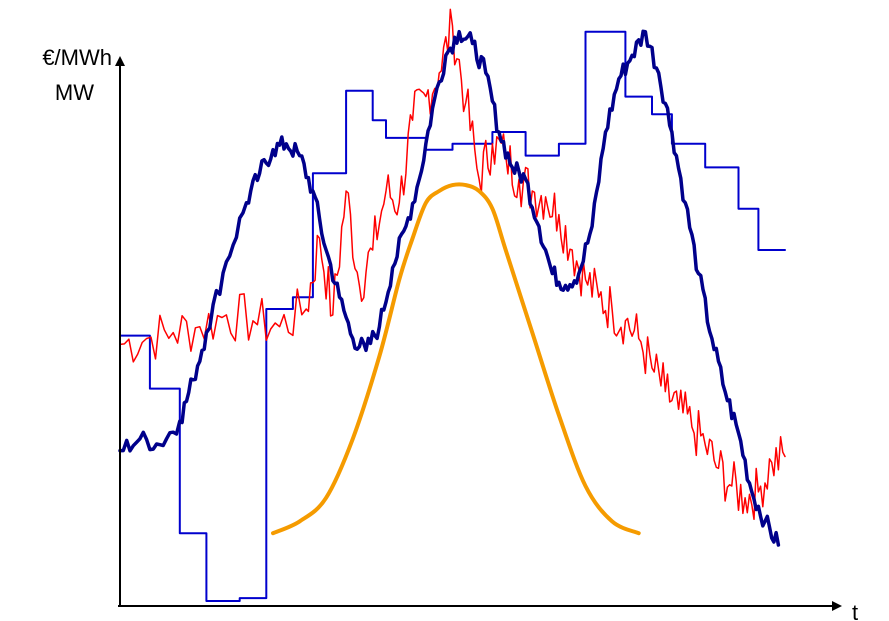  What do you see at coordinates (77, 57) in the screenshot?
I see `y-axis-label-price: €/MWh` at bounding box center [77, 57].